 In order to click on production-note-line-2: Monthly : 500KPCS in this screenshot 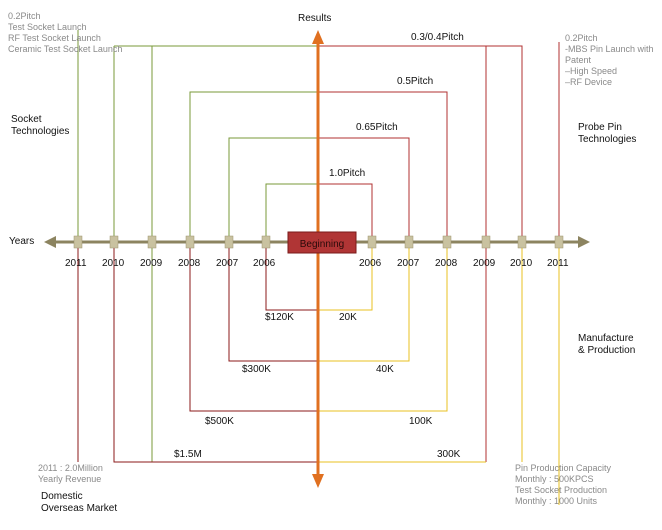, I will do `click(554, 479)`.